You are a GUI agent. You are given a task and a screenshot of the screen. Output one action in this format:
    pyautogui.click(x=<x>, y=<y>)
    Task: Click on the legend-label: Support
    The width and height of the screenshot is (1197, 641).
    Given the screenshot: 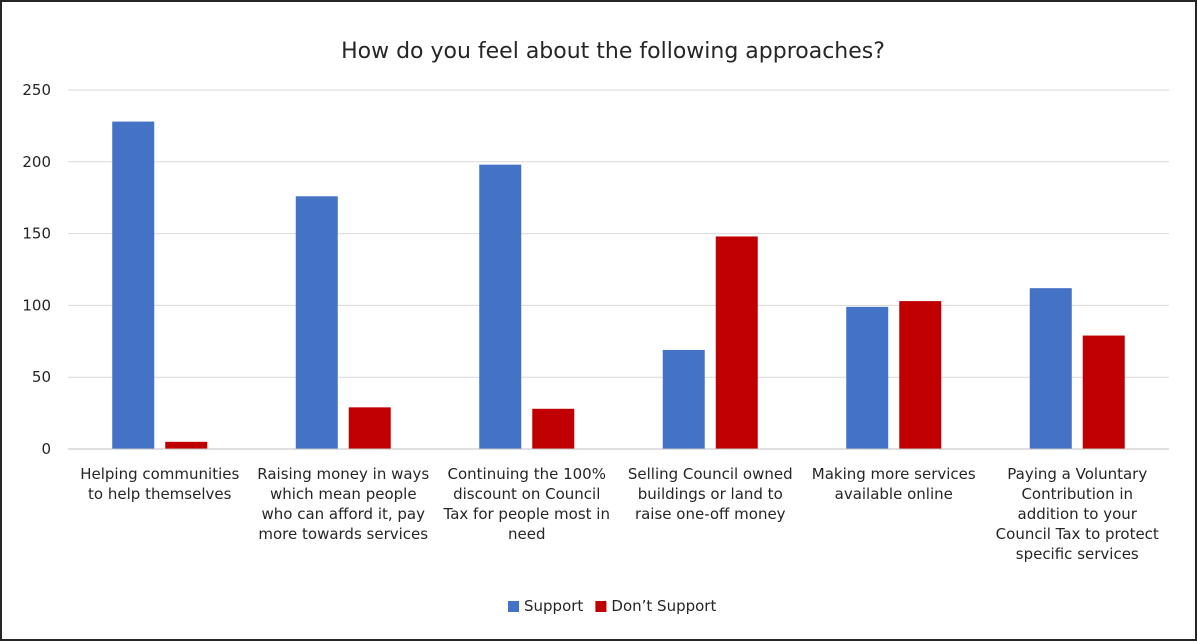 What is the action you would take?
    pyautogui.click(x=553, y=606)
    